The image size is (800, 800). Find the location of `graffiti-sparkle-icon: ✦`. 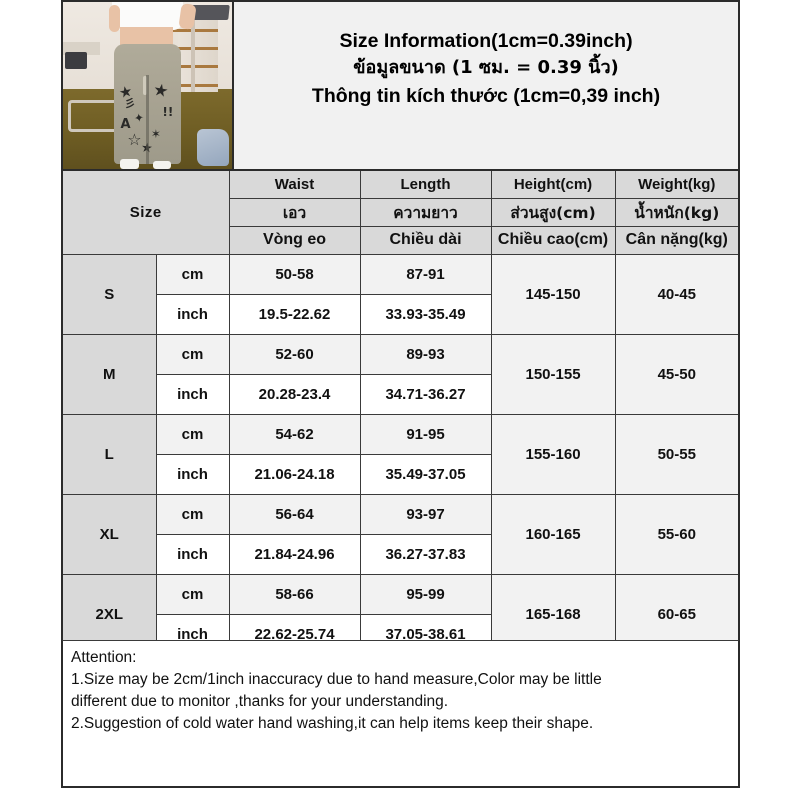

graffiti-sparkle-icon: ✦ is located at coordinates (139, 118).